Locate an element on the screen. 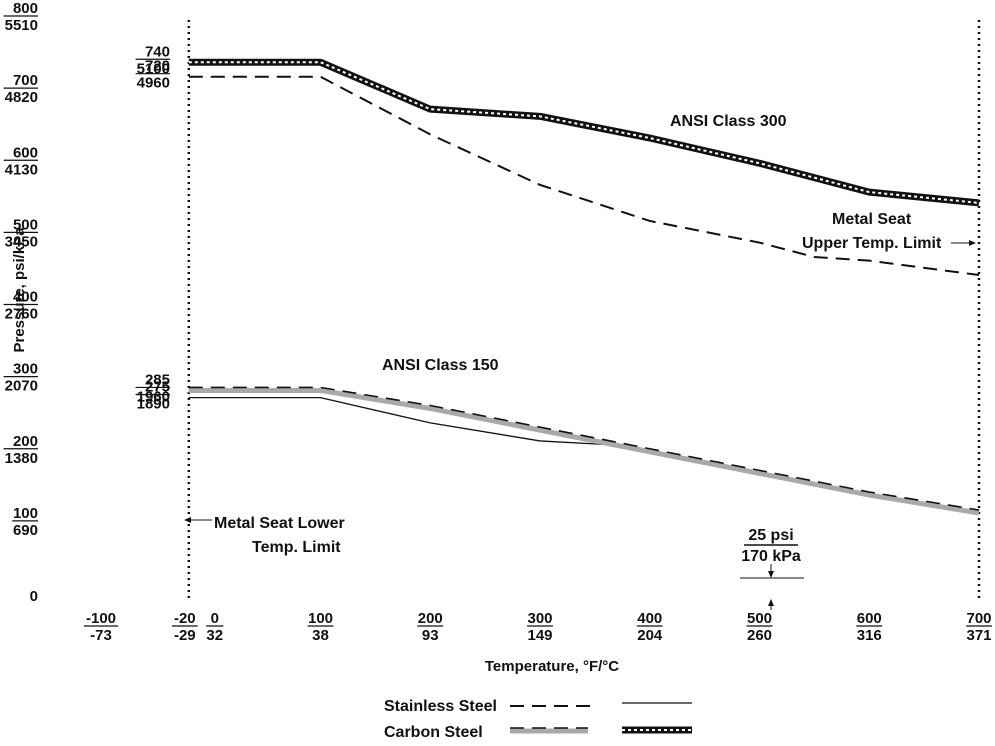 The height and width of the screenshot is (746, 995). class-300-label: ANSI Class 300 is located at coordinates (728, 121).